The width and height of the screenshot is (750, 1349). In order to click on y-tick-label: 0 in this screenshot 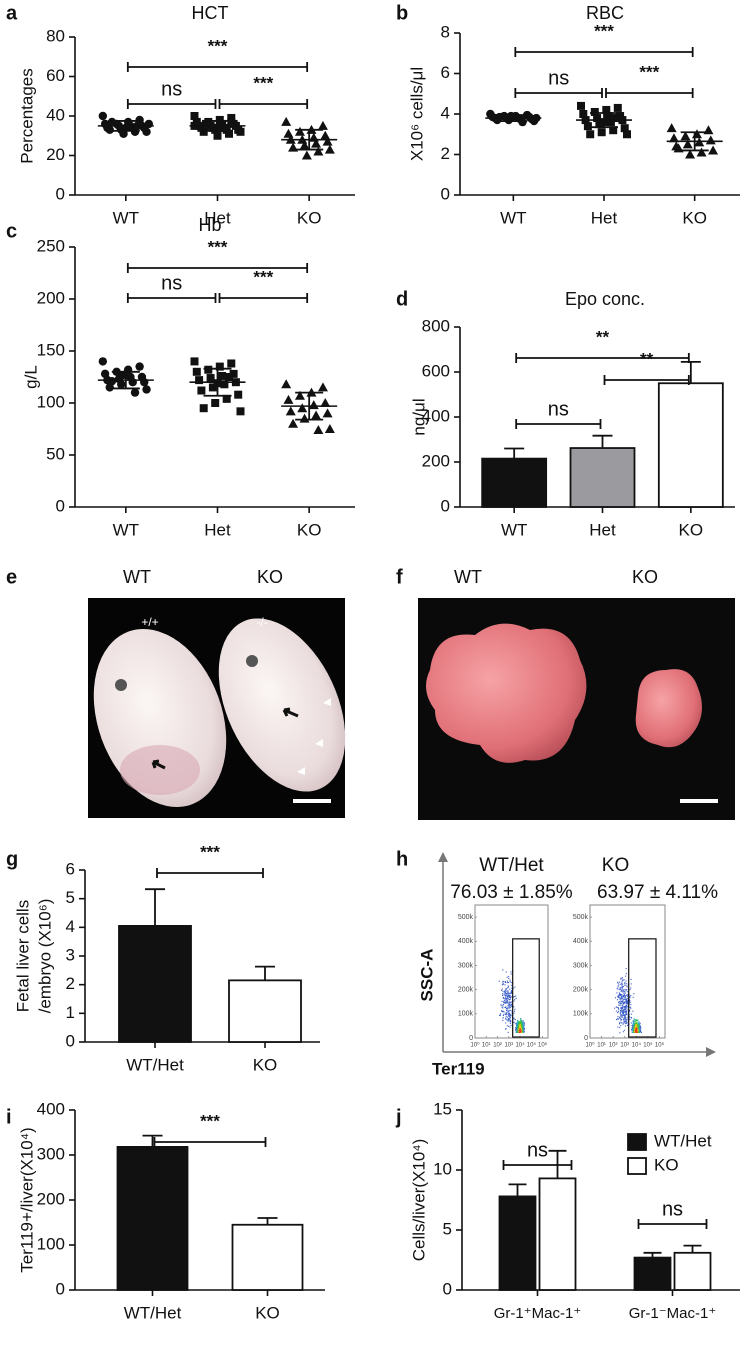, I will do `click(586, 1038)`.